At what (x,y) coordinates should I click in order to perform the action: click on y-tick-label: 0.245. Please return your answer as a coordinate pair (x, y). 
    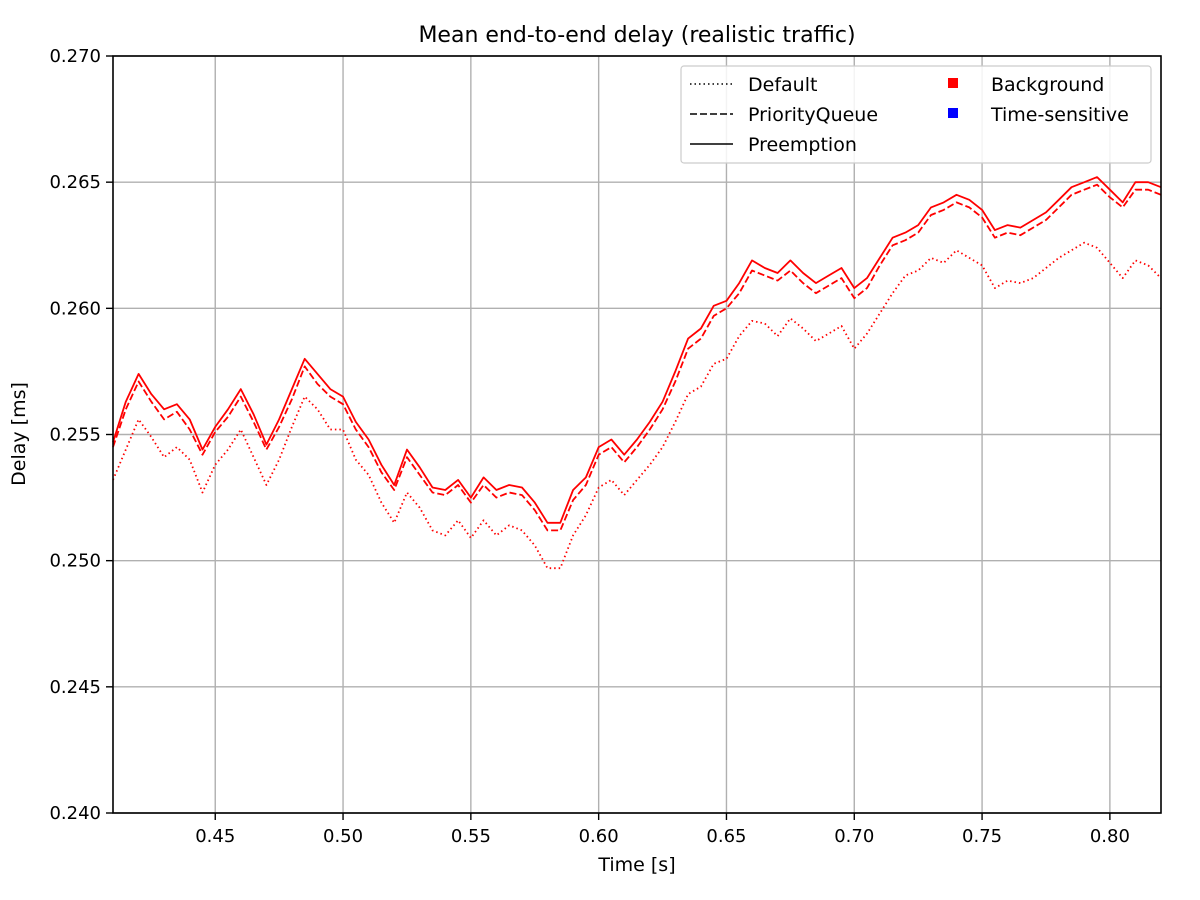
    Looking at the image, I should click on (75, 687).